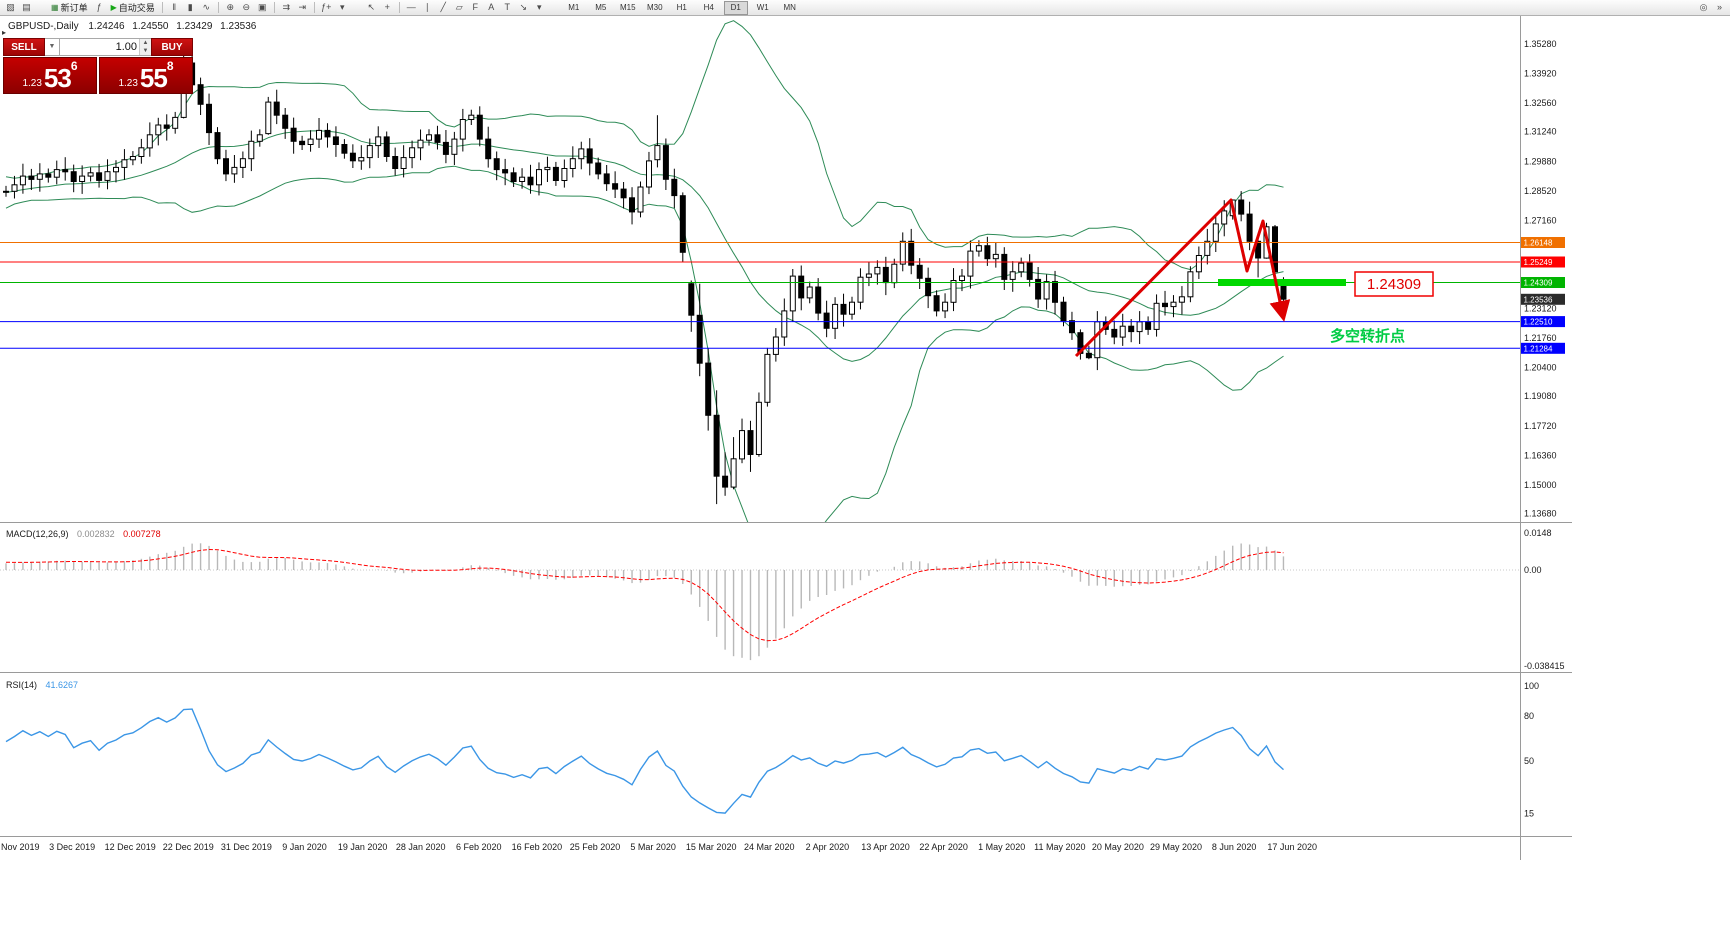 The width and height of the screenshot is (1730, 940). Describe the element at coordinates (708, 7) in the screenshot. I see `timeframe-h4-button: H4` at that location.